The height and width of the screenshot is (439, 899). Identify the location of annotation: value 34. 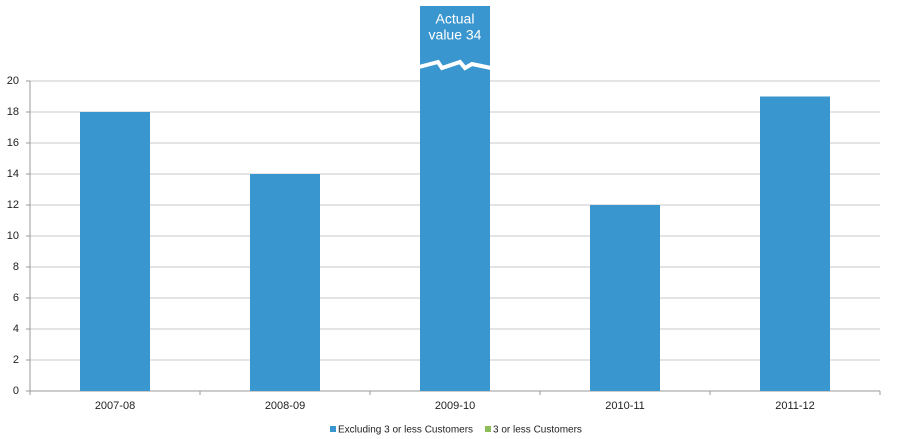
(455, 35).